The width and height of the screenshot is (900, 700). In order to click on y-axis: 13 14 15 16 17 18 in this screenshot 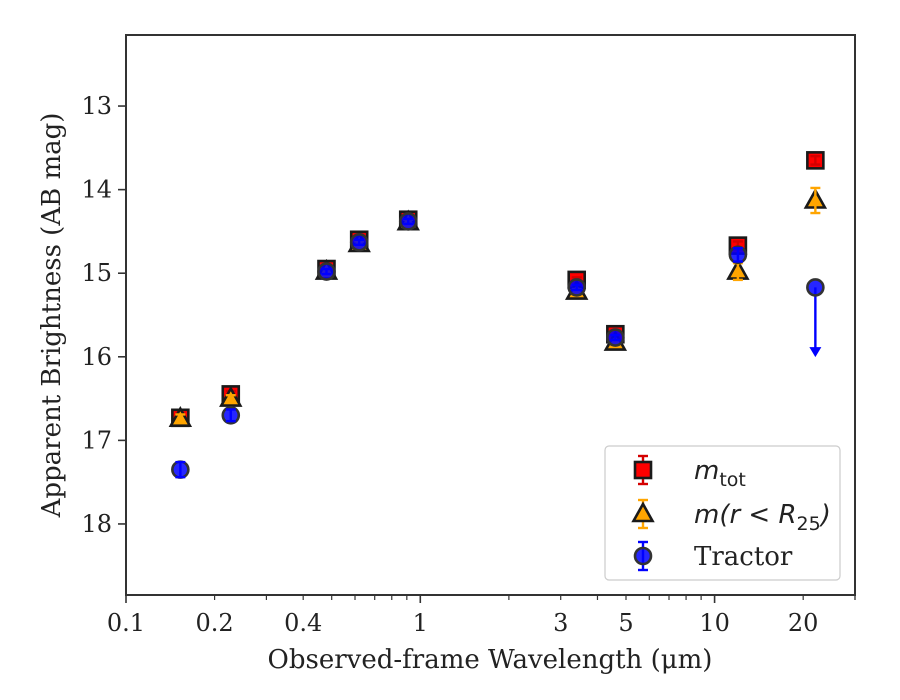, I will do `click(103, 315)`.